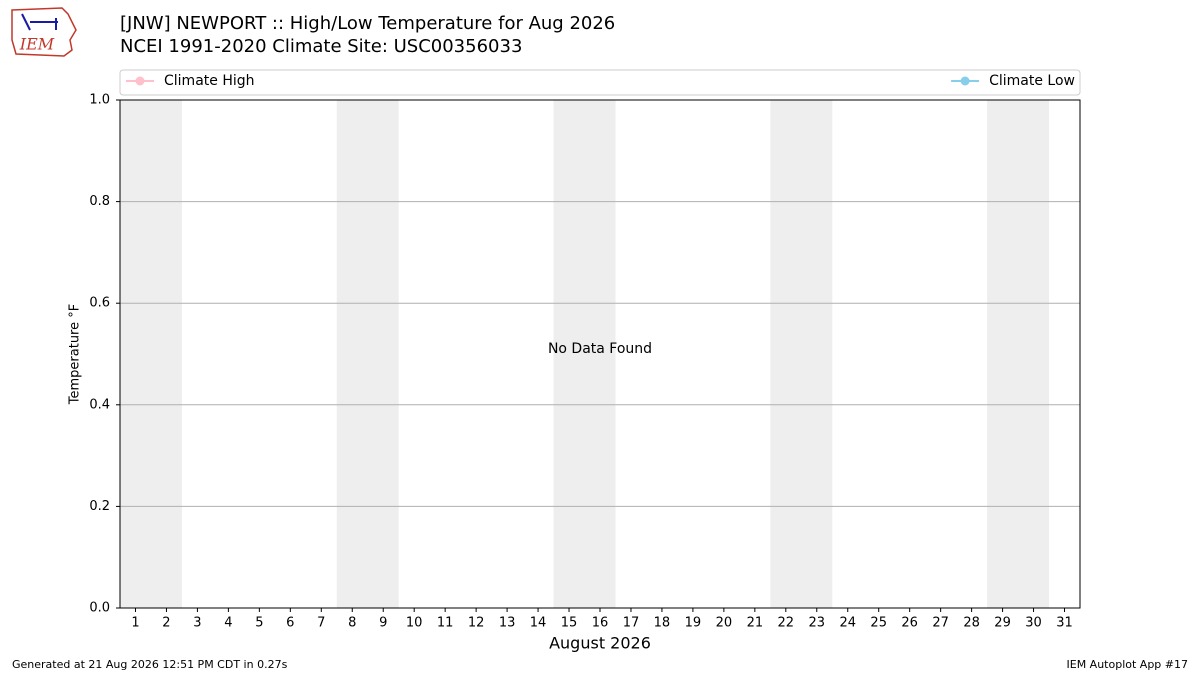  Describe the element at coordinates (878, 623) in the screenshot. I see `x-tick-label: 25` at that location.